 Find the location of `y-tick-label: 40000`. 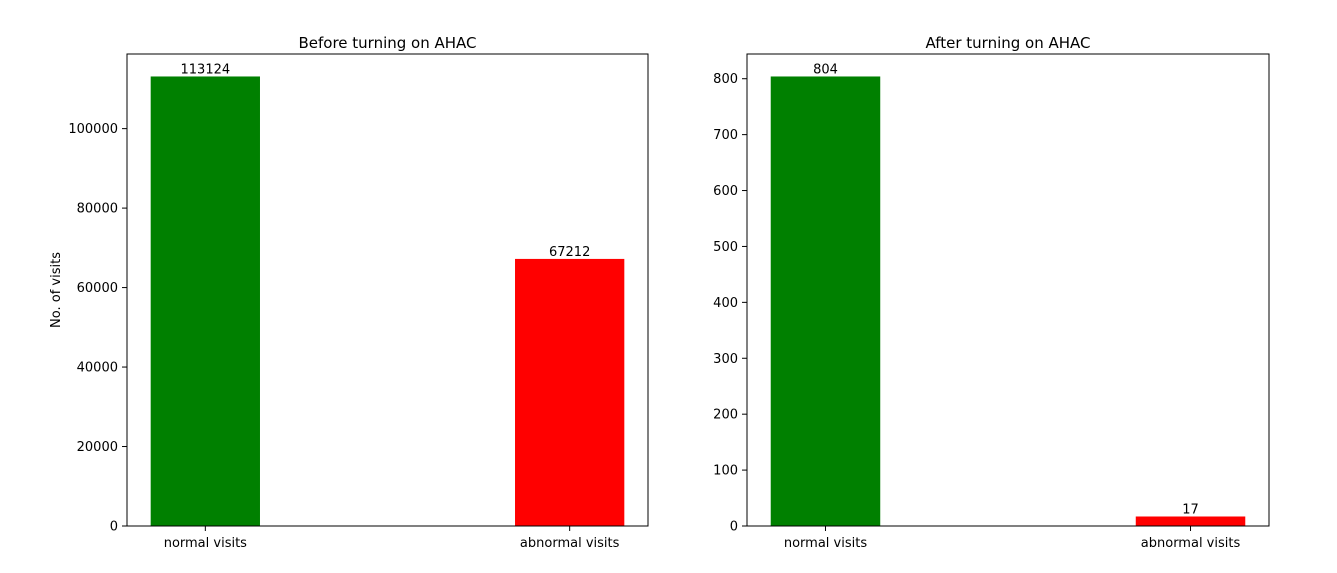

y-tick-label: 40000 is located at coordinates (97, 368).